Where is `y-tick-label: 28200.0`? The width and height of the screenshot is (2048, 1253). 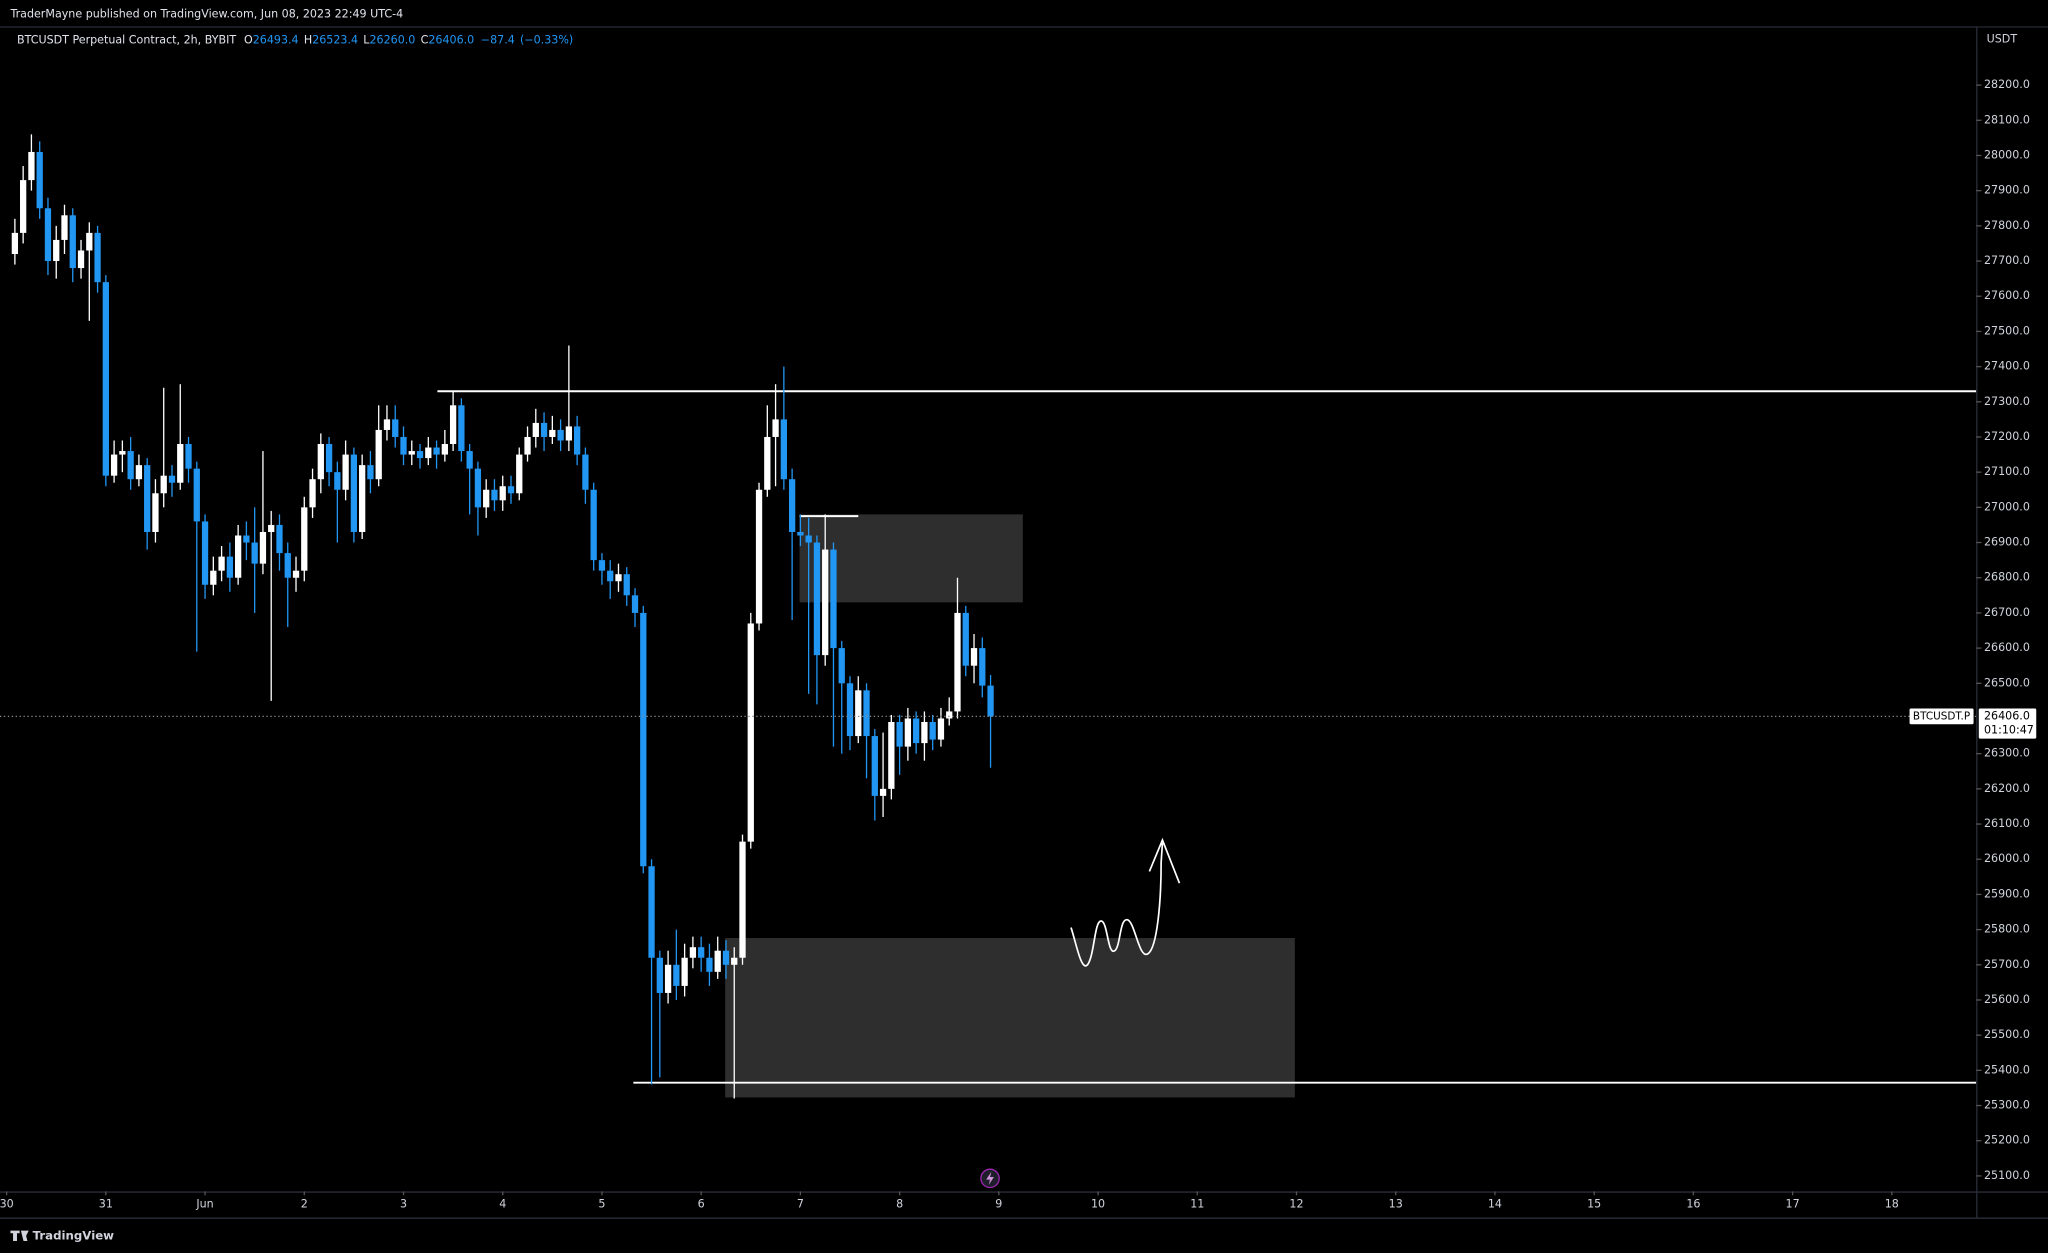 y-tick-label: 28200.0 is located at coordinates (2007, 84).